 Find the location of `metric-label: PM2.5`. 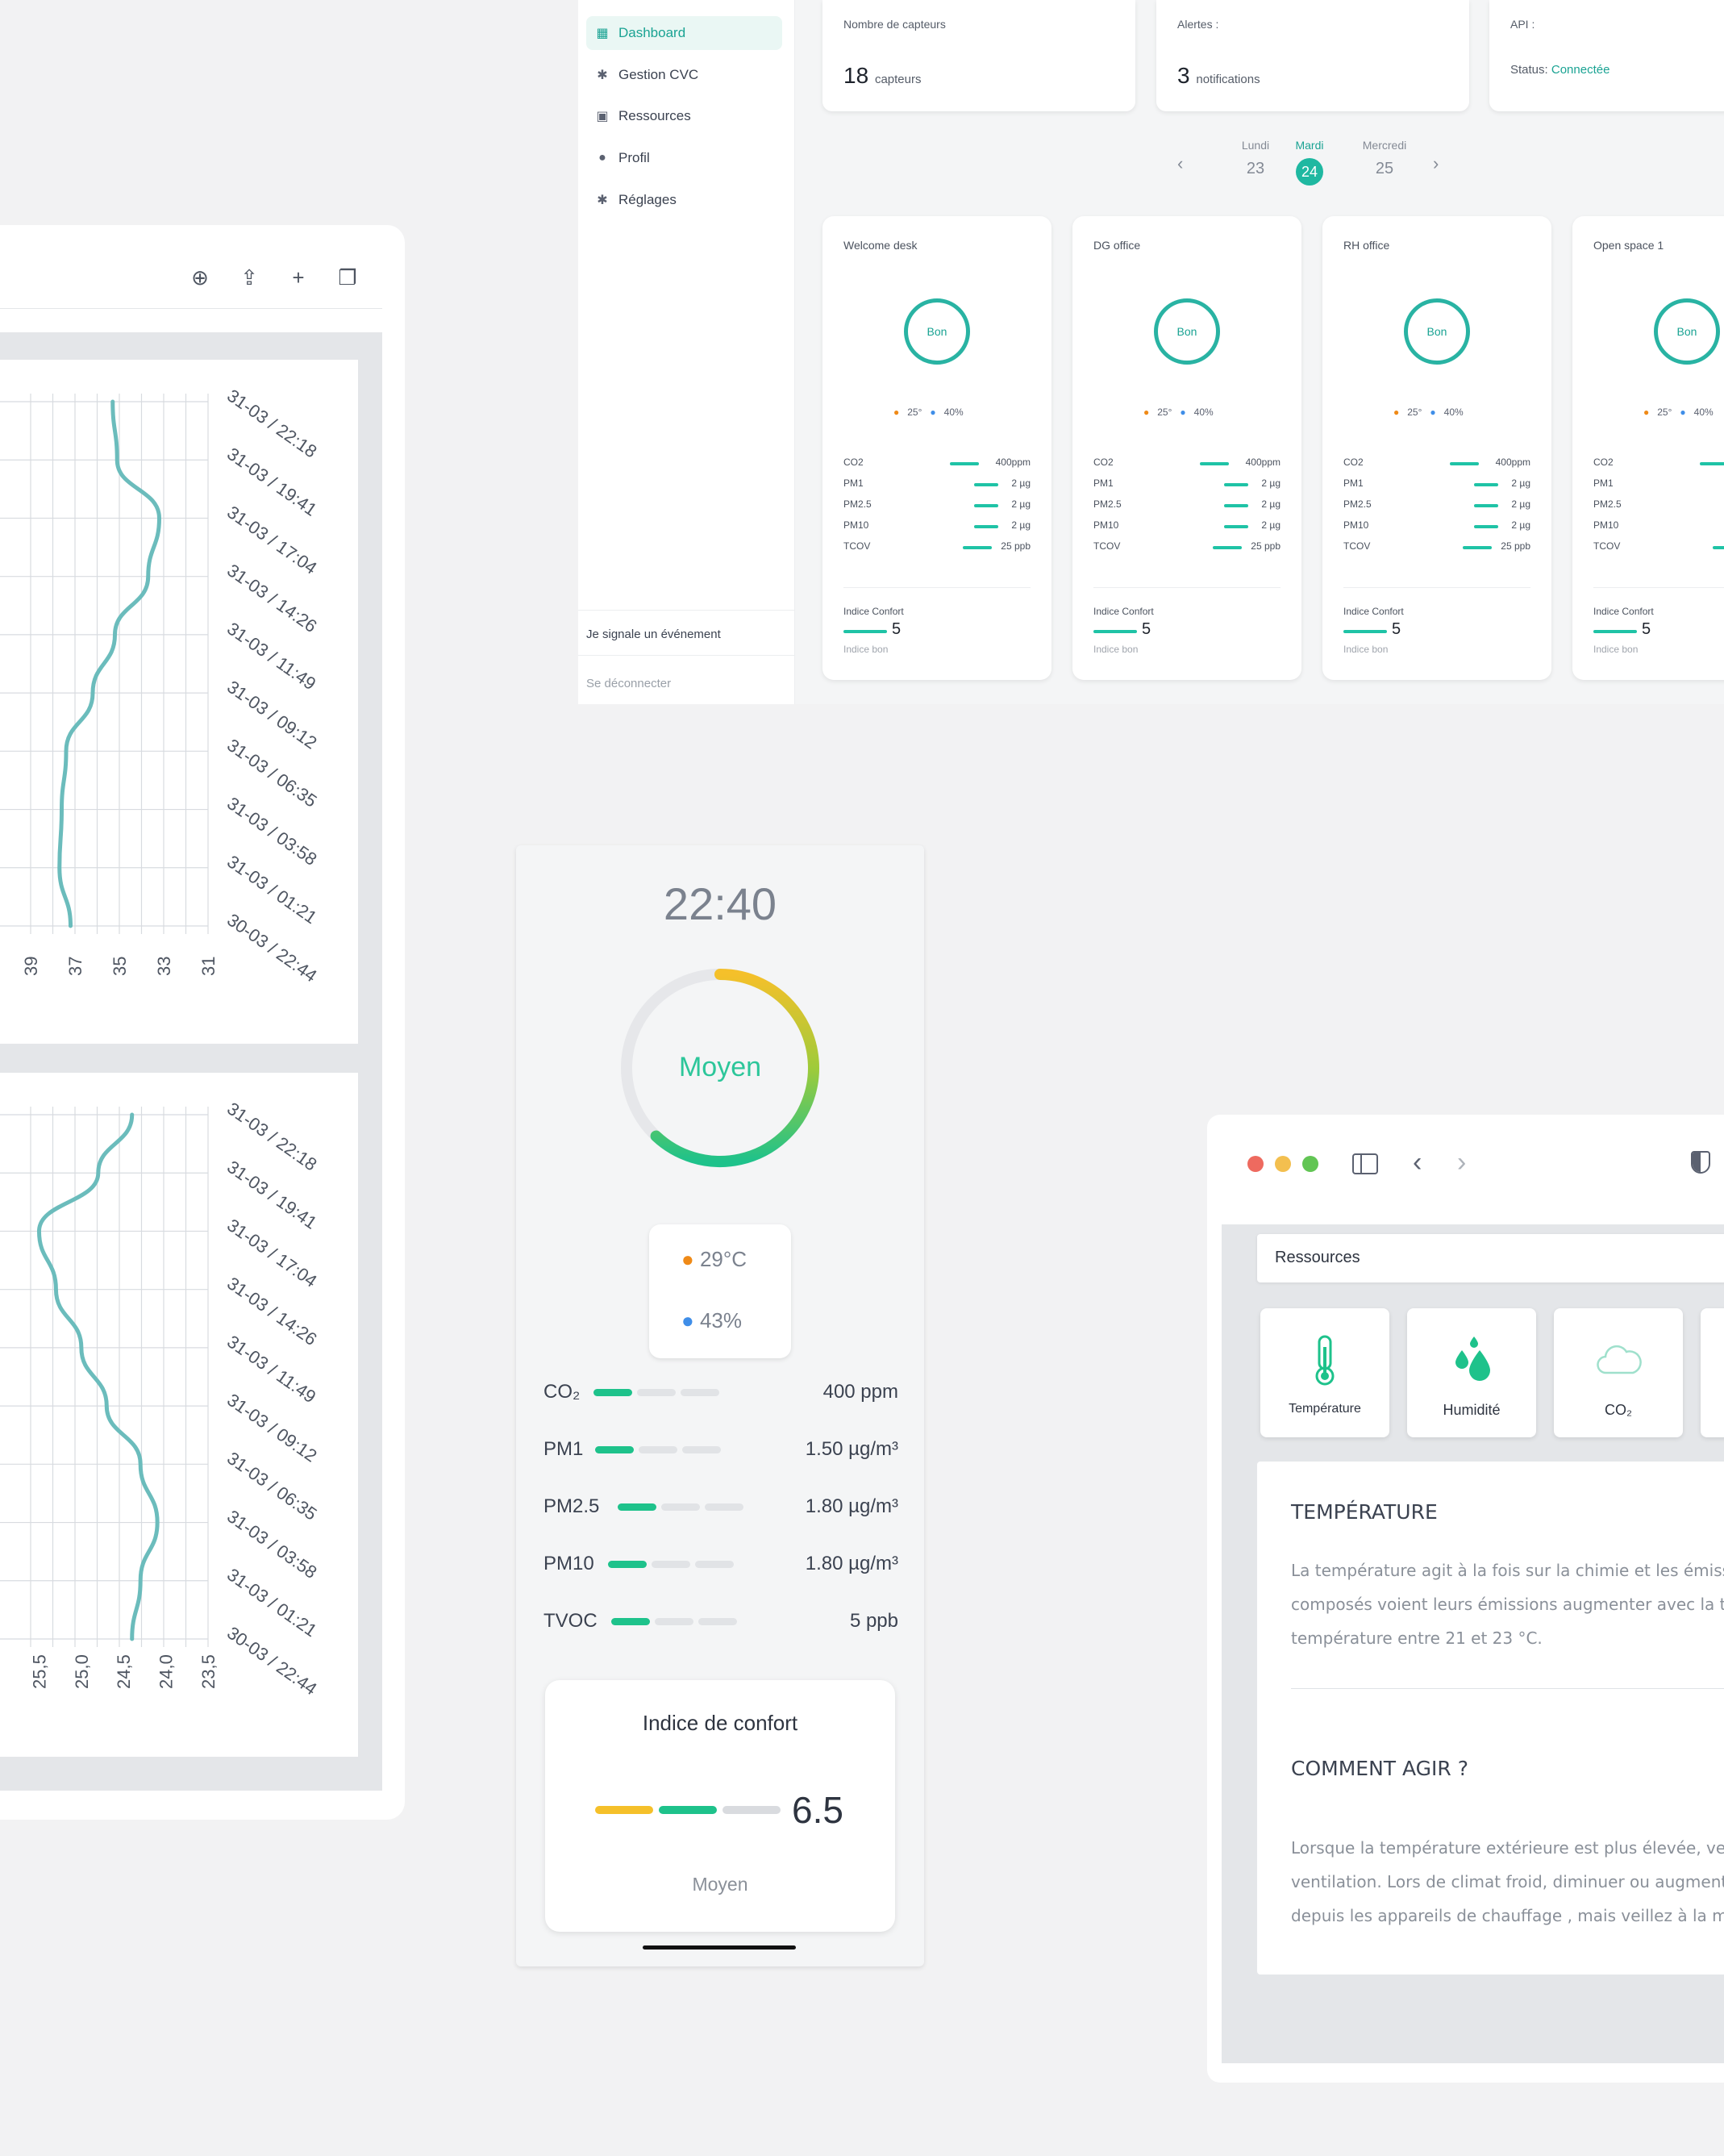

metric-label: PM2.5 is located at coordinates (571, 1506).